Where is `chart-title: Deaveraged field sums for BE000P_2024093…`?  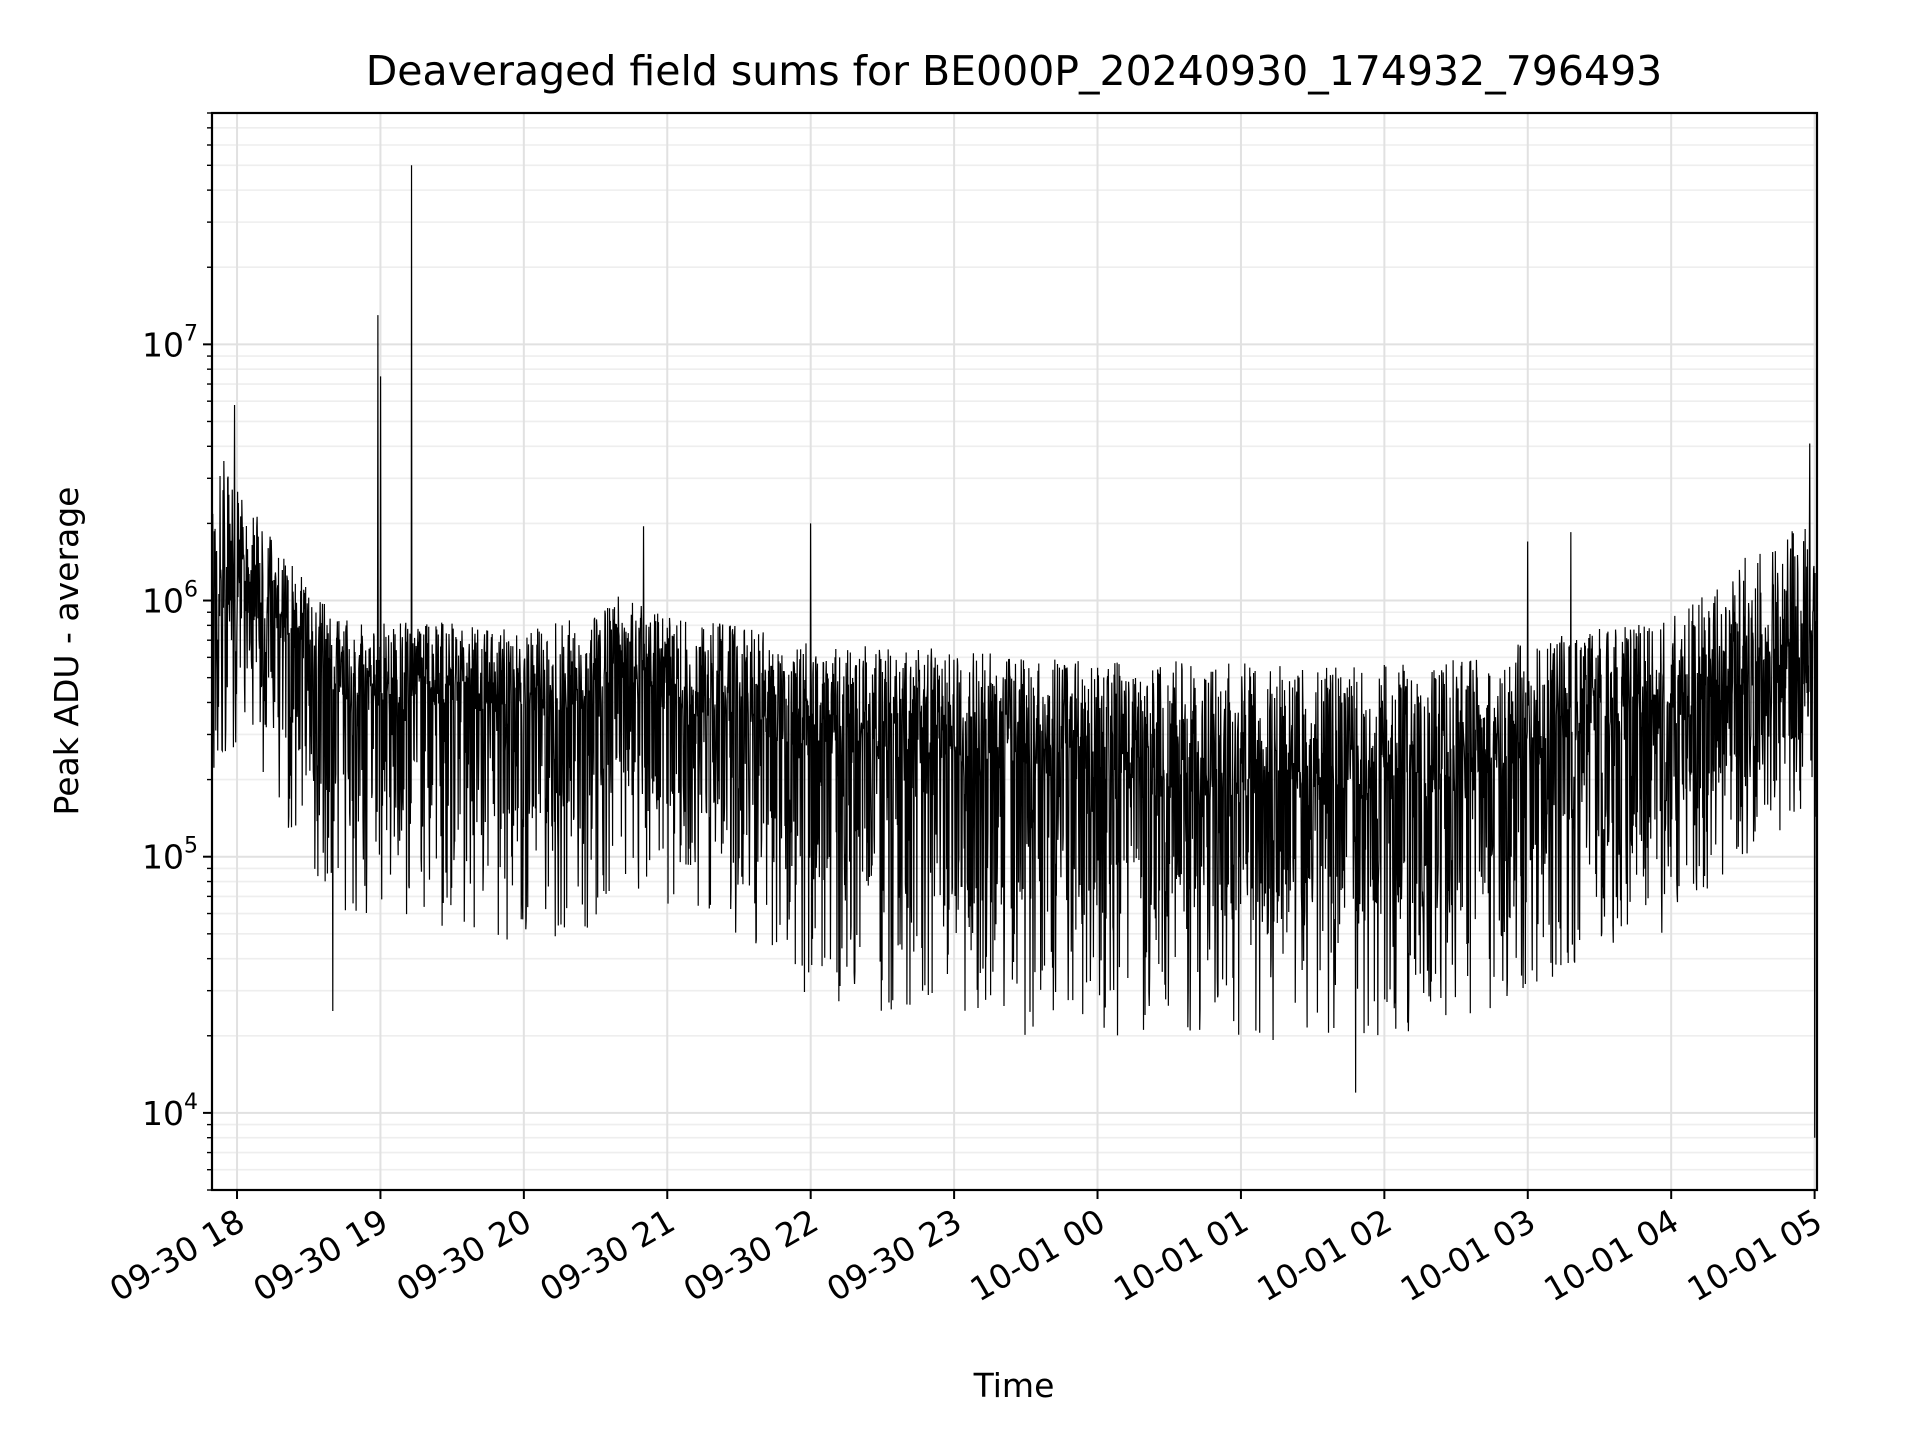
chart-title: Deaveraged field sums for BE000P_2024093… is located at coordinates (1014, 71).